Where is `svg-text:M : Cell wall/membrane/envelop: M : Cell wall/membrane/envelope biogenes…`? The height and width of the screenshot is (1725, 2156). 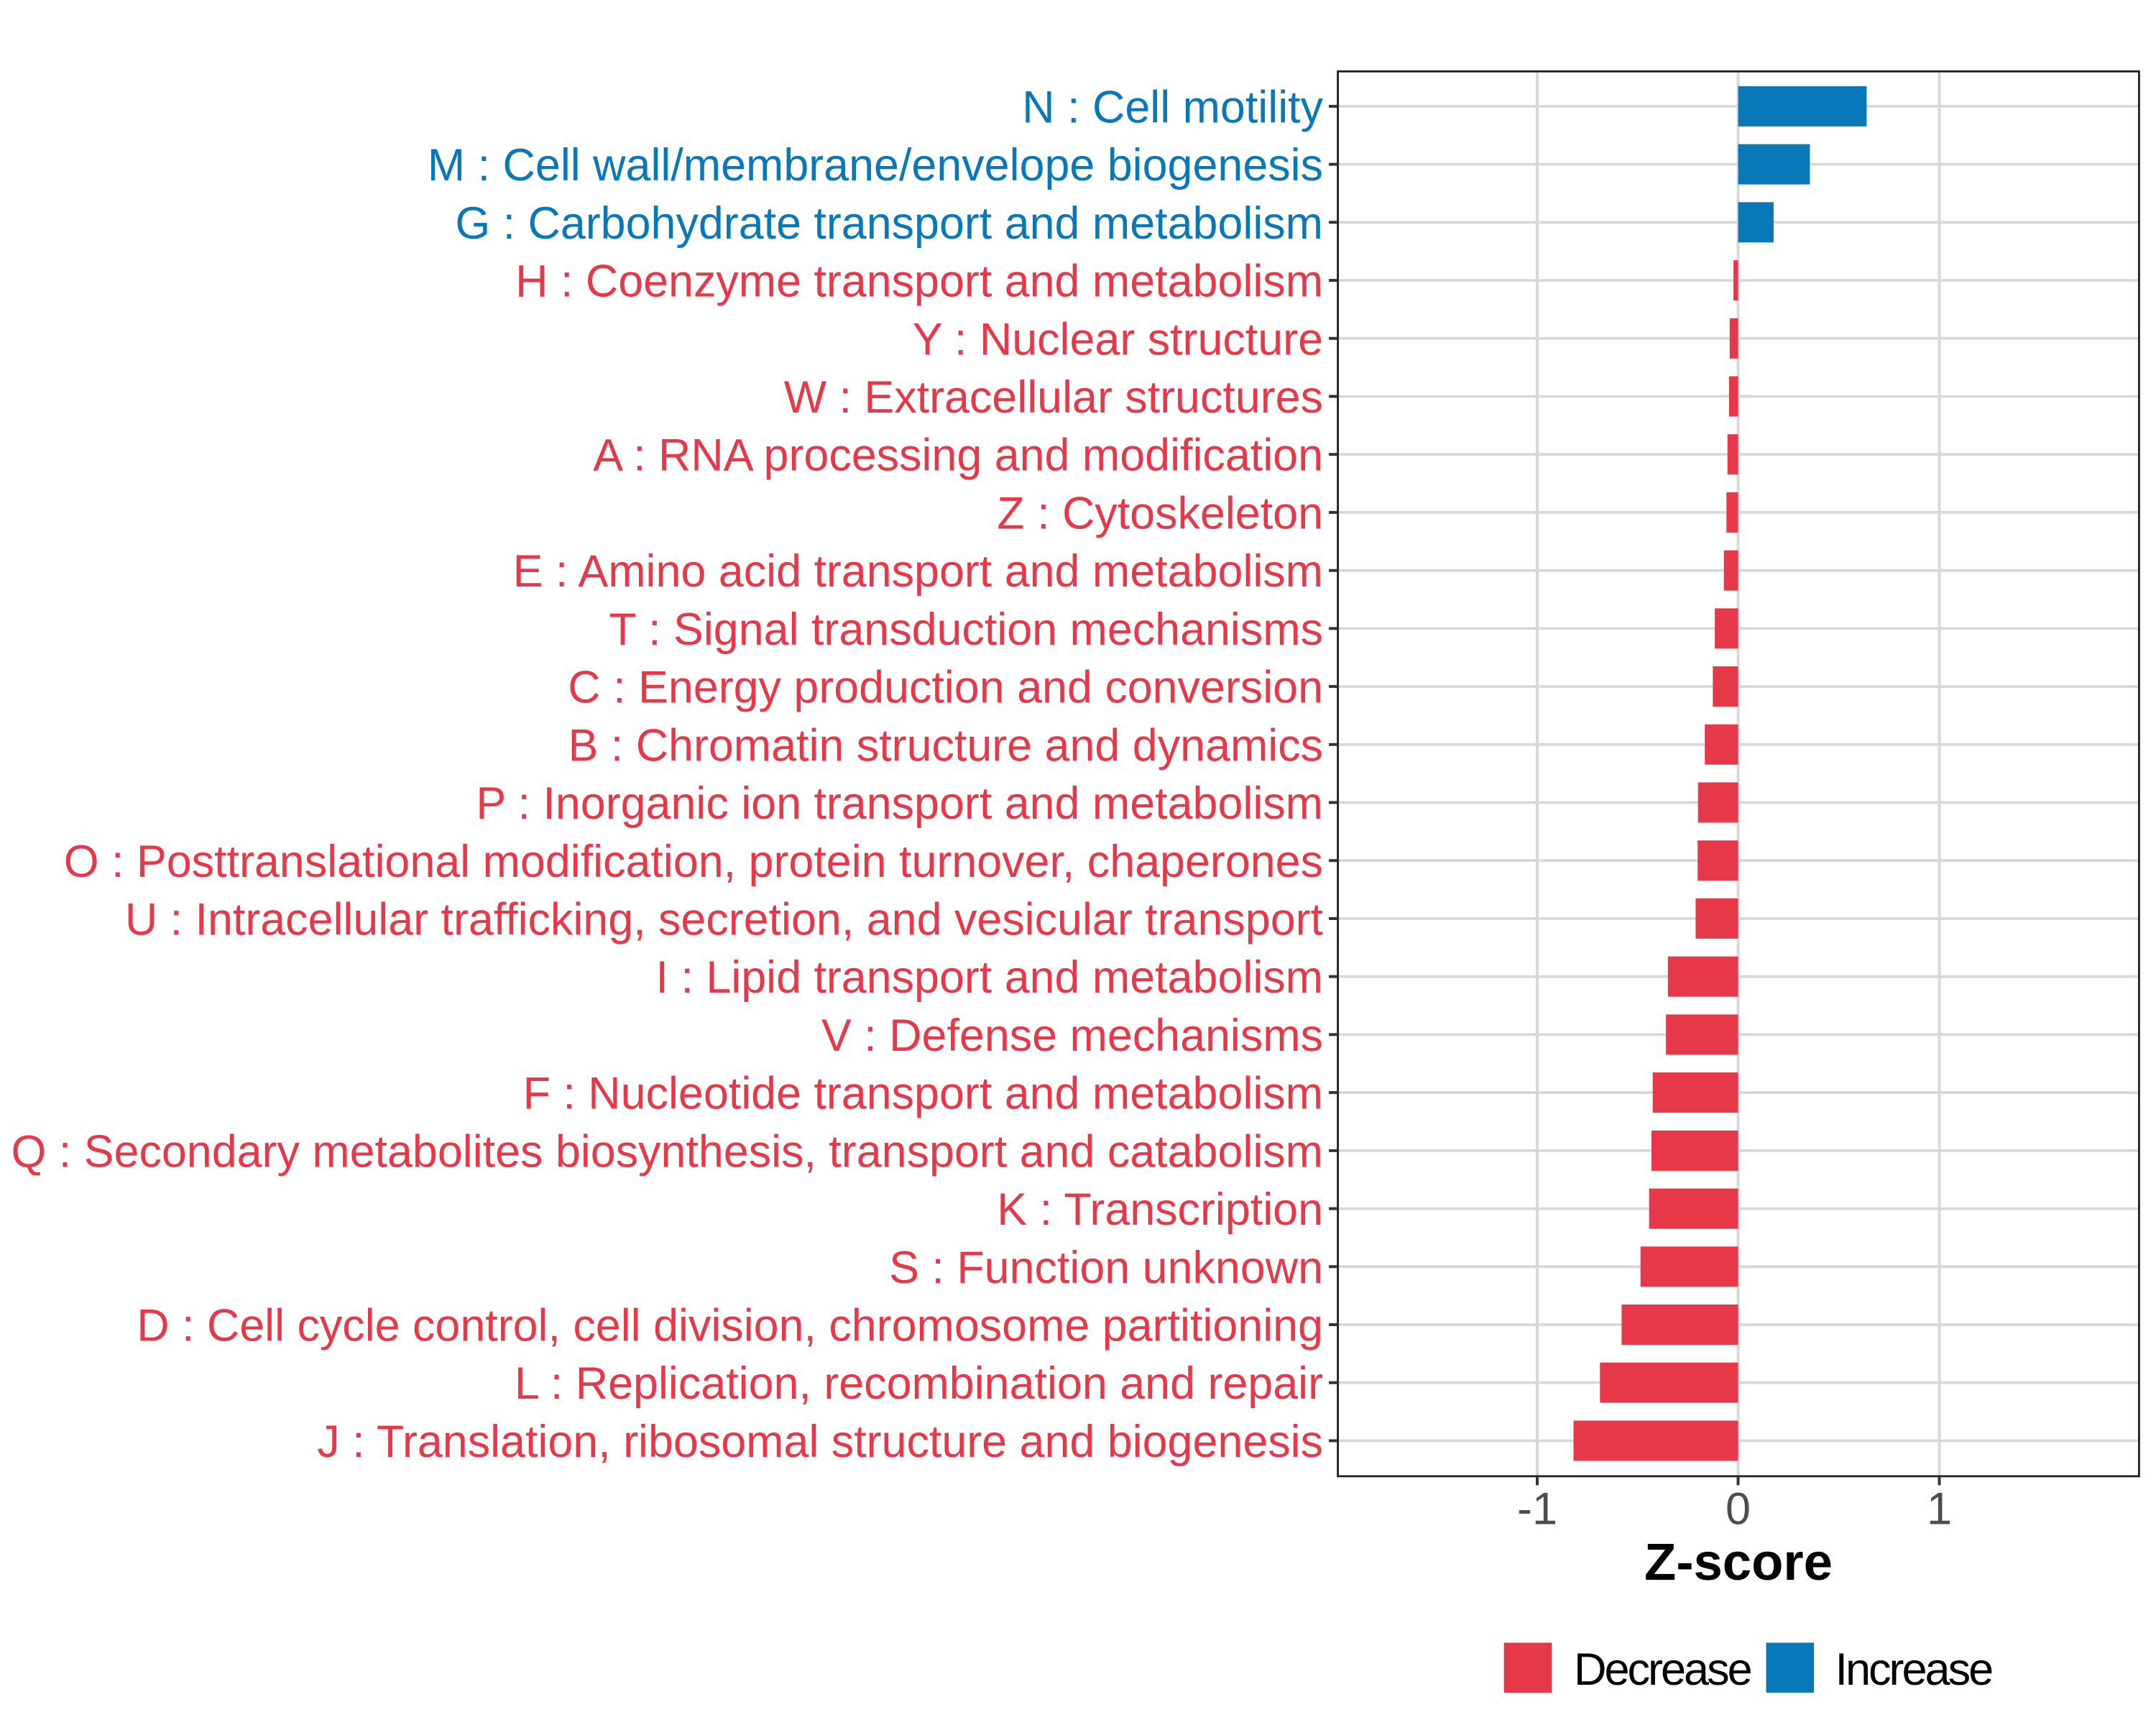 svg-text:M : Cell wall/membrane/envelop: M : Cell wall/membrane/envelope biogenes… is located at coordinates (875, 165).